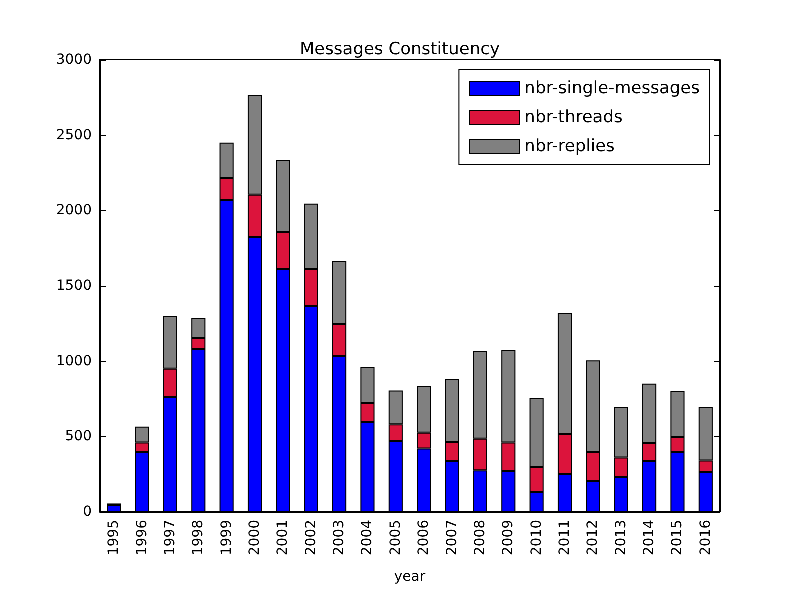 Image resolution: width=800 pixels, height=600 pixels. I want to click on x-tick-label: 2008, so click(480, 538).